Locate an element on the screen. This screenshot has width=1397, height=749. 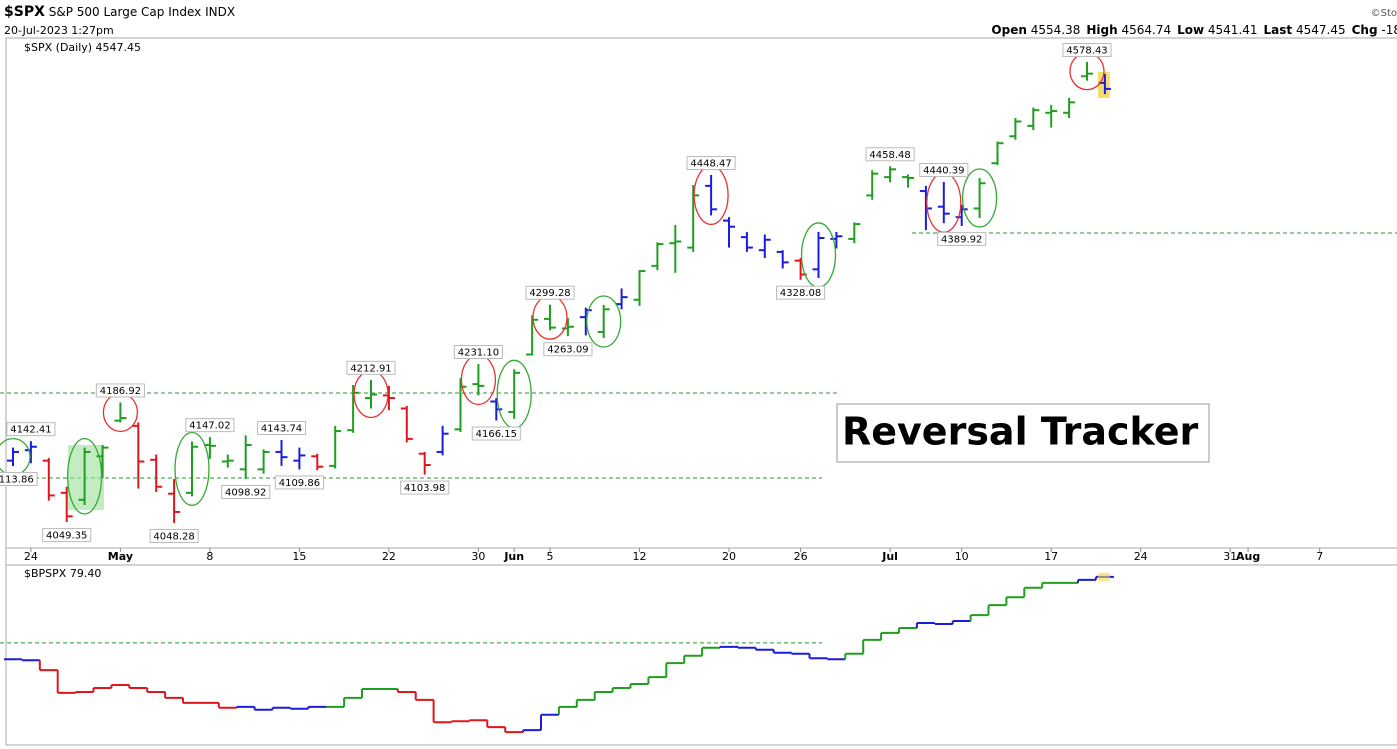
annotation-label: 4109.86 is located at coordinates (299, 483).